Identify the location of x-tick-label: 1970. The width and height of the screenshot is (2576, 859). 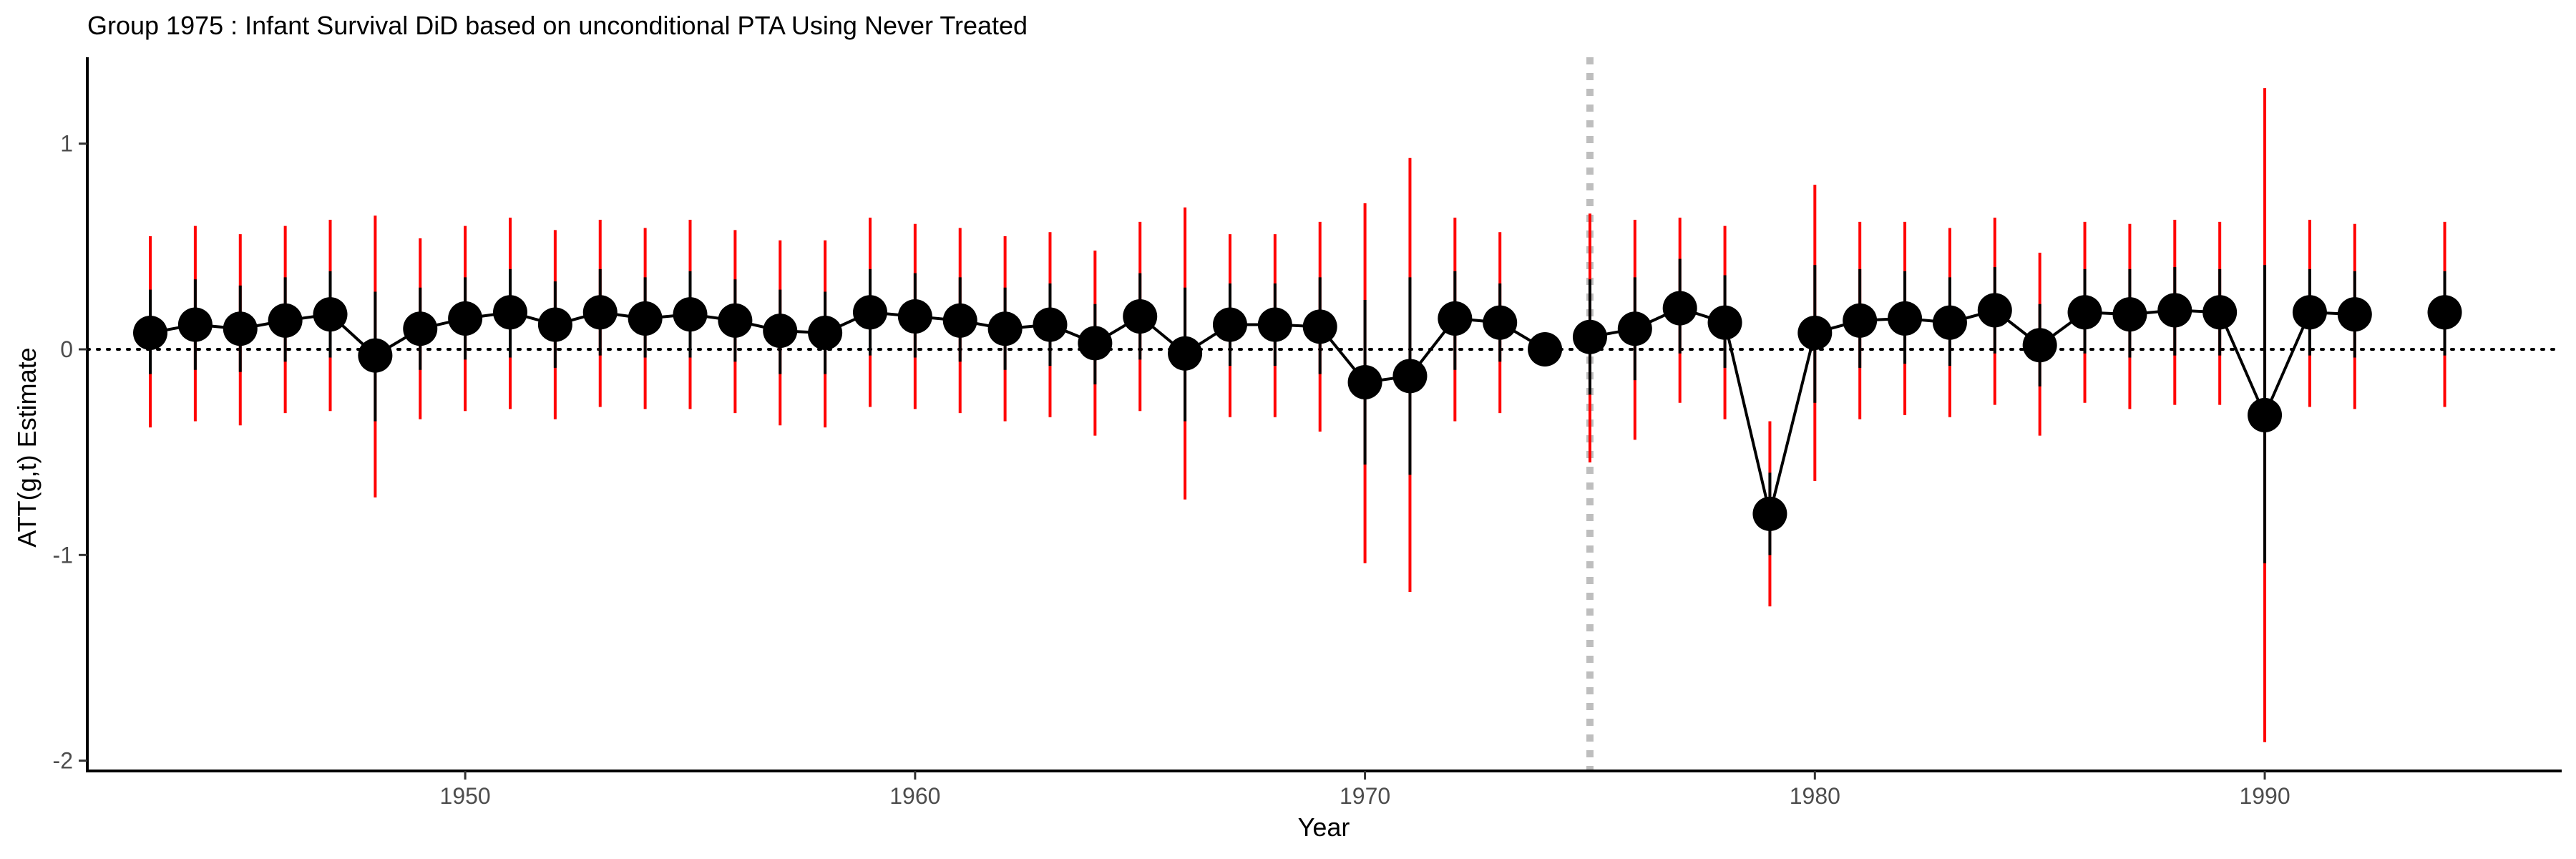
(1365, 796).